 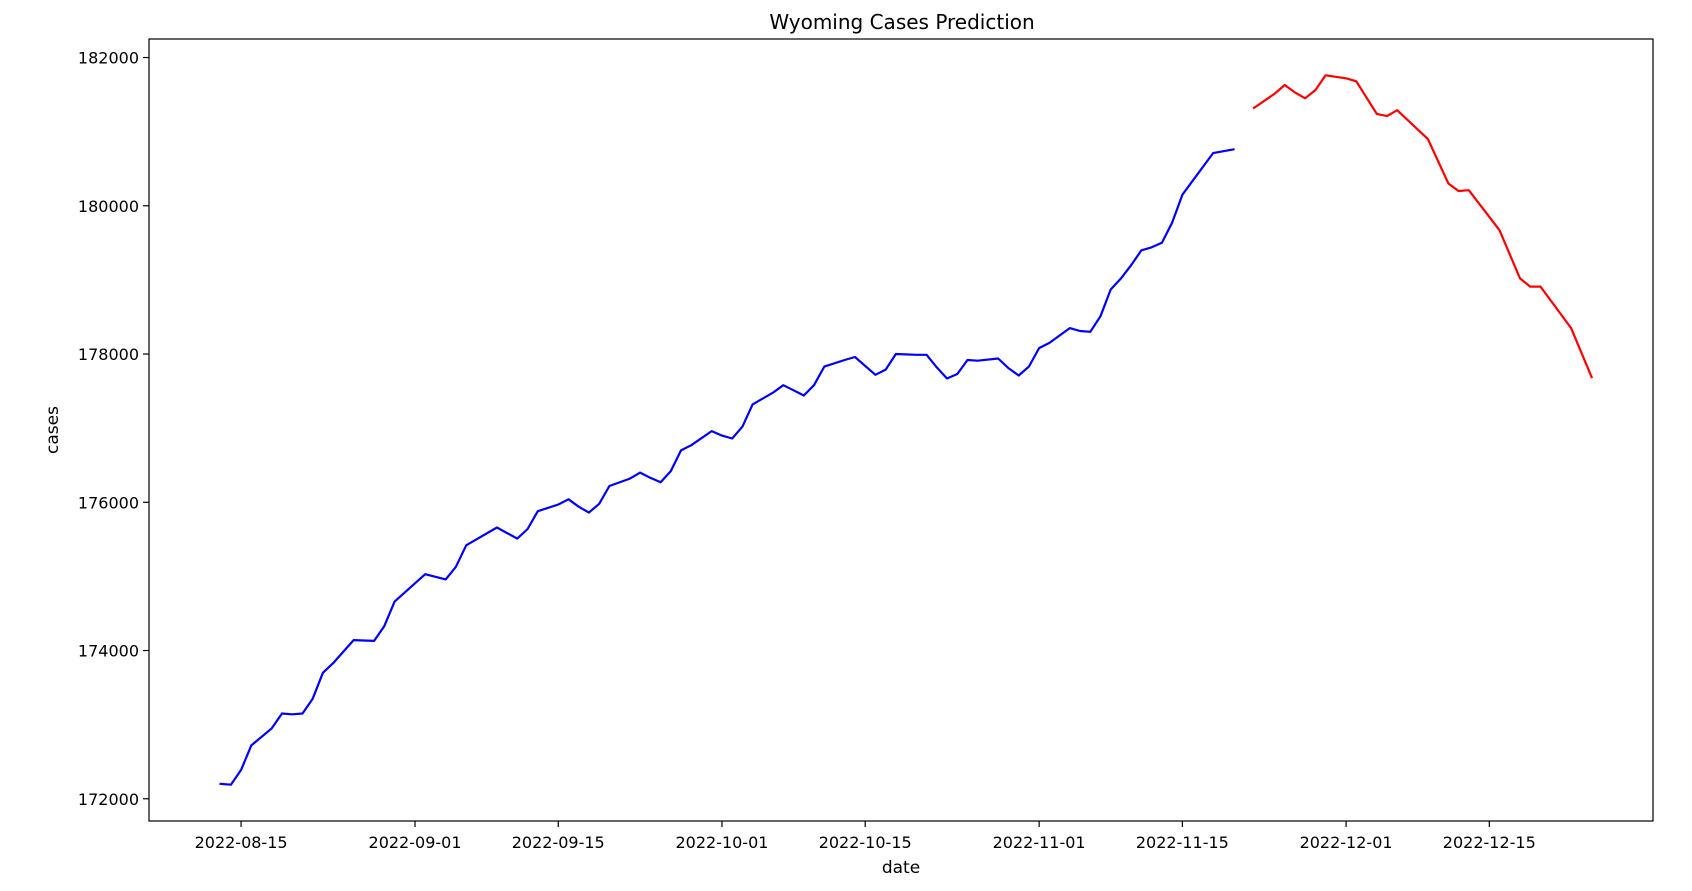 I want to click on chart-title: Wyoming Cases Prediction, so click(x=901, y=22).